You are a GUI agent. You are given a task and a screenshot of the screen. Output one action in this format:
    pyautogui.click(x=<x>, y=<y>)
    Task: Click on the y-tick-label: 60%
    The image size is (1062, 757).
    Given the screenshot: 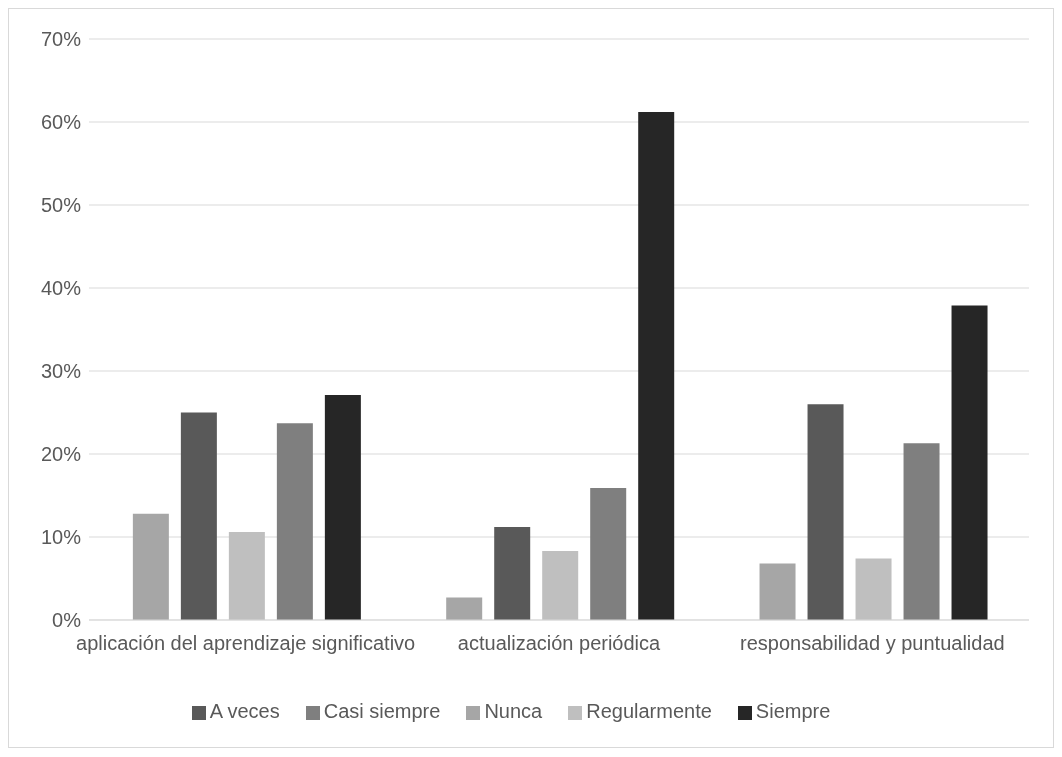 What is the action you would take?
    pyautogui.click(x=61, y=122)
    